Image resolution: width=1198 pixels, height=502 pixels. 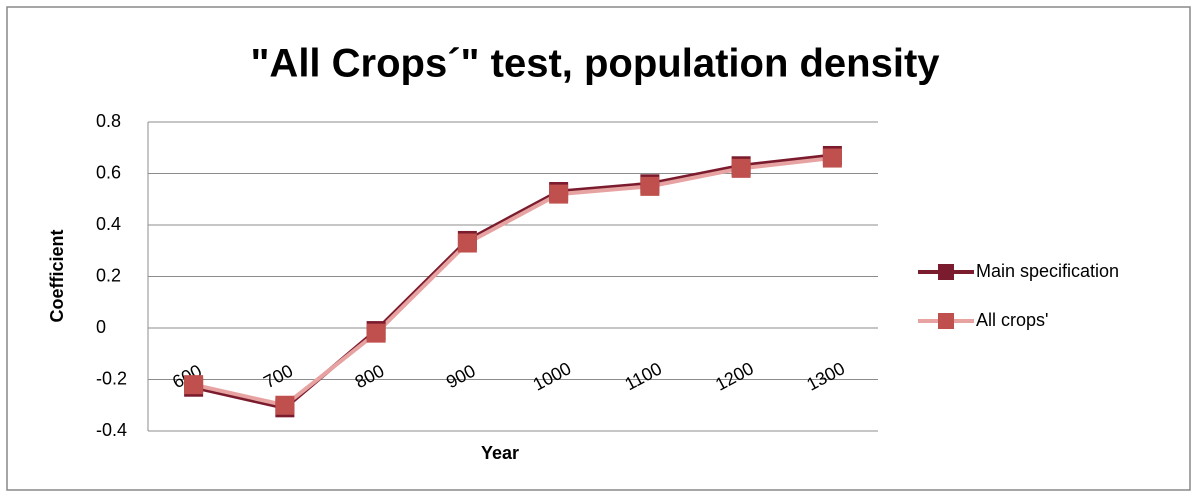 I want to click on y-tick-label: 0.6, so click(x=108, y=172).